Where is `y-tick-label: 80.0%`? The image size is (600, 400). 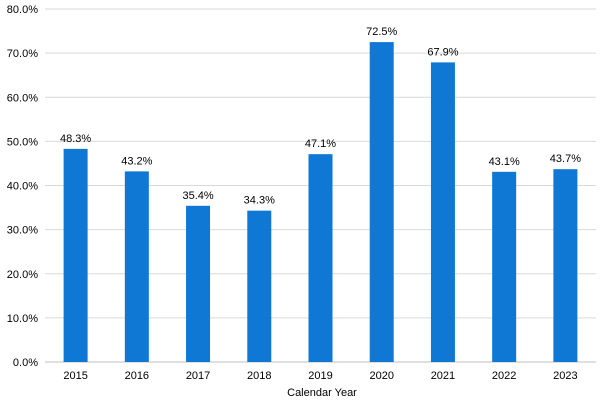 y-tick-label: 80.0% is located at coordinates (22, 10).